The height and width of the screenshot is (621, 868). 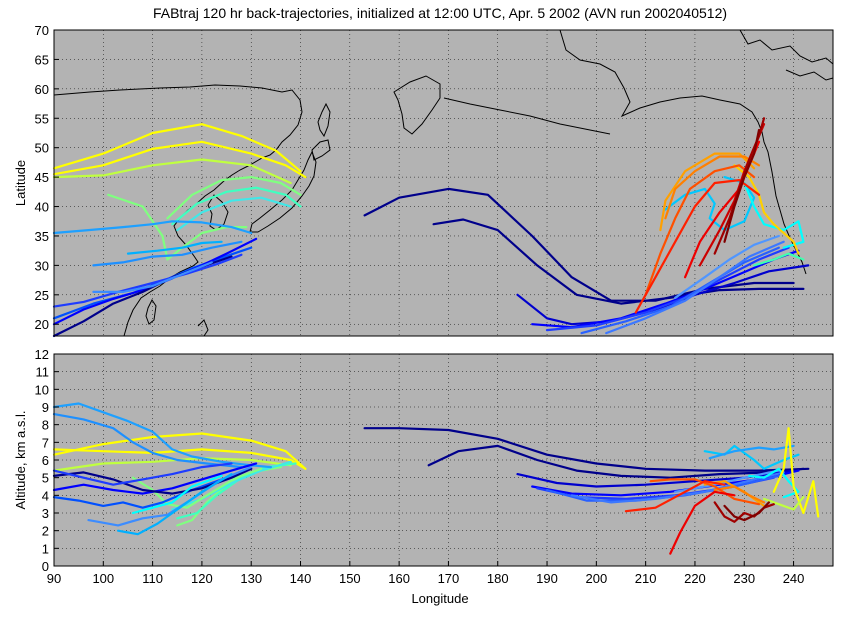 I want to click on altitude-y-tick-label: 3, so click(x=45, y=513).